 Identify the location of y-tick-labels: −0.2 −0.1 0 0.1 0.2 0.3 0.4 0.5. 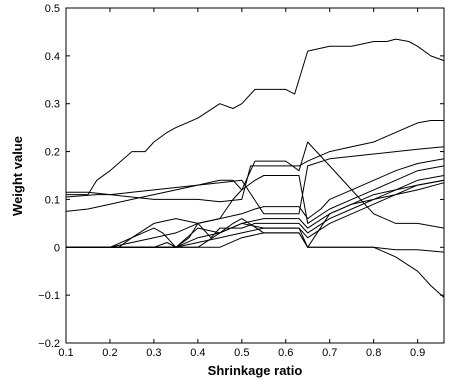
(49, 176).